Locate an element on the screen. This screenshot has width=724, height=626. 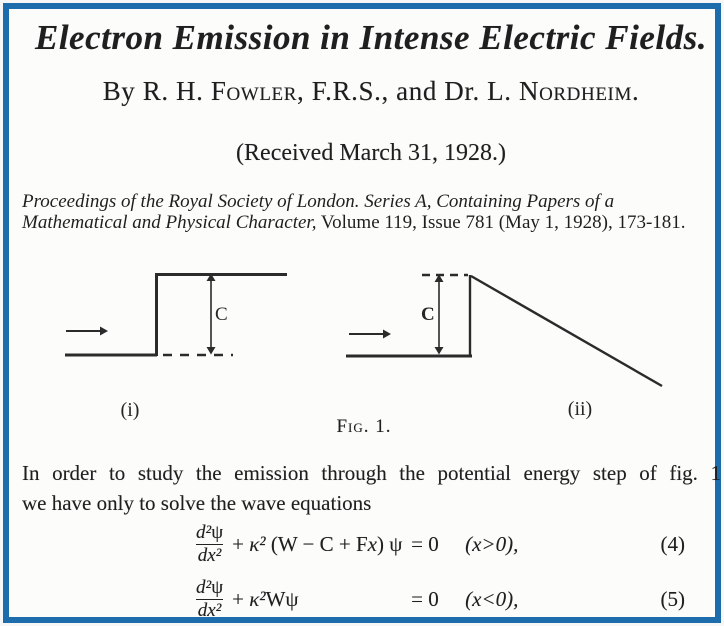
equation-4-fraction: d²ψ dx² is located at coordinates (209, 544).